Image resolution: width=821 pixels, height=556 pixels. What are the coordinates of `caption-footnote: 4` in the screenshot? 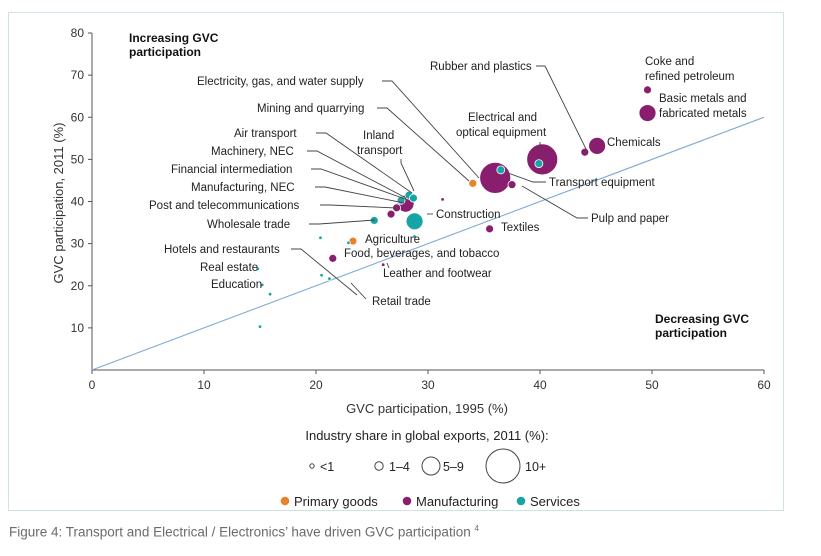 It's located at (476, 528).